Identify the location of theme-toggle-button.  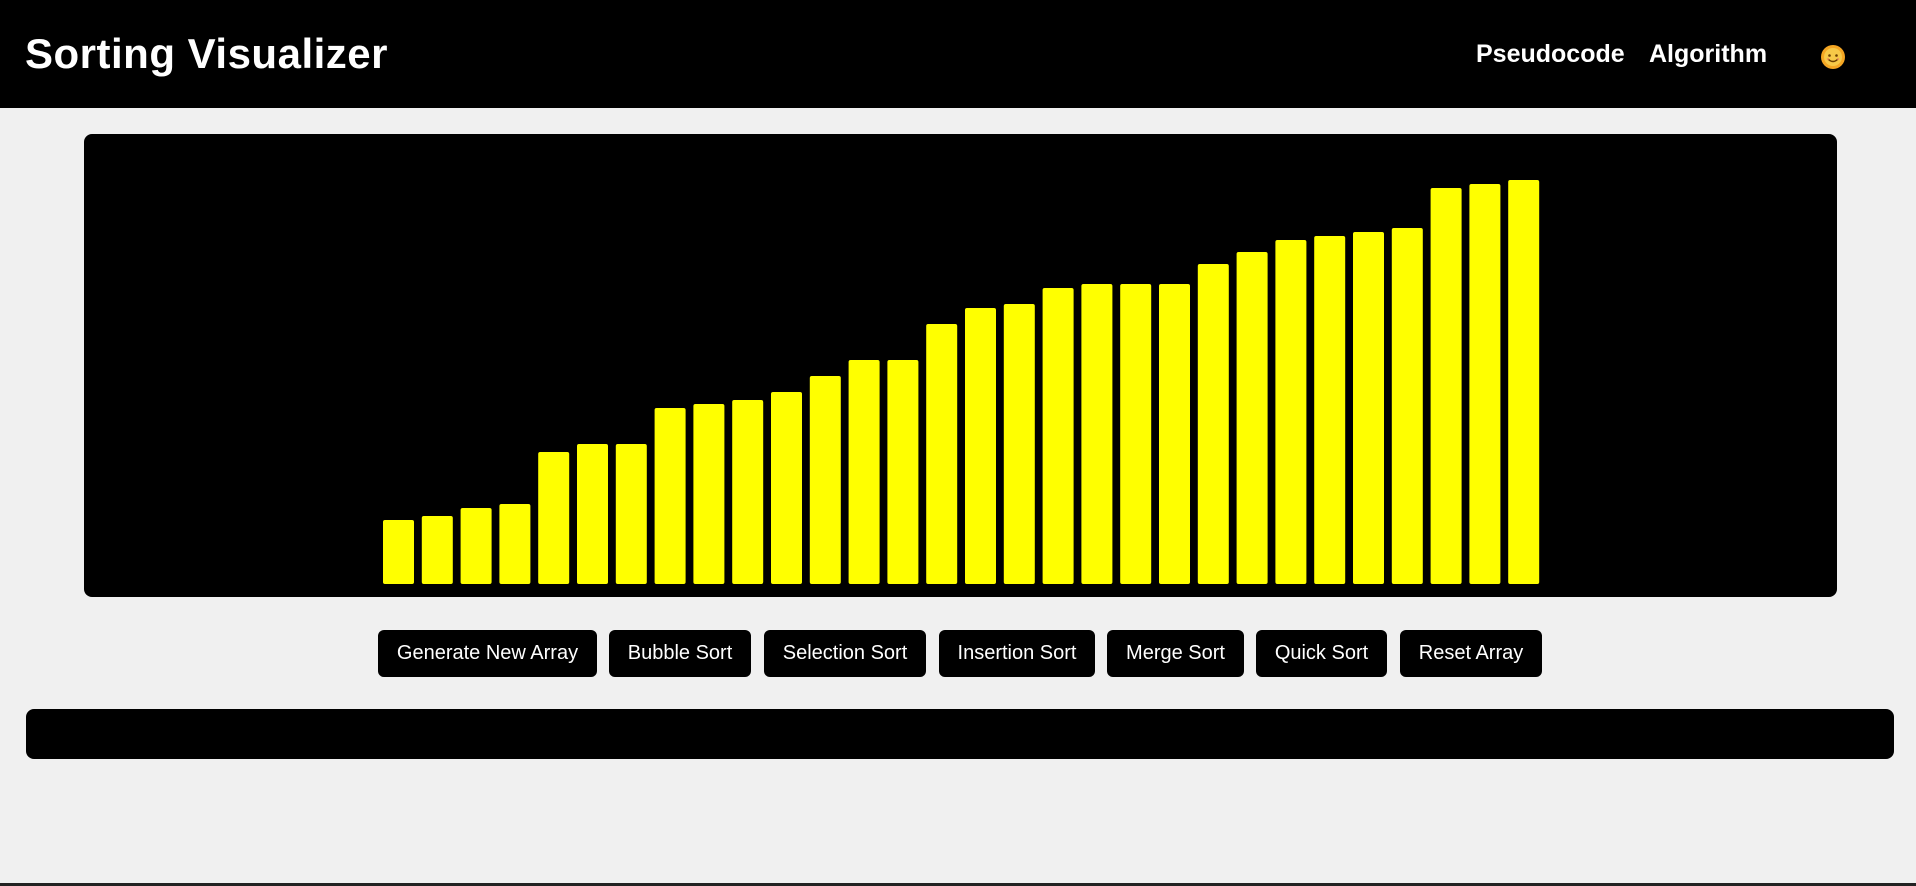
(1833, 57).